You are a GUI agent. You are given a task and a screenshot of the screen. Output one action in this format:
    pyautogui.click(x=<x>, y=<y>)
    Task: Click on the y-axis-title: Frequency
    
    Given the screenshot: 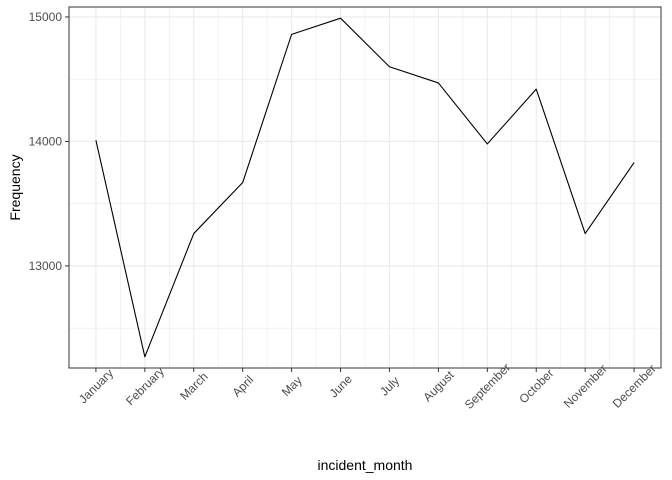 What is the action you would take?
    pyautogui.click(x=15, y=187)
    